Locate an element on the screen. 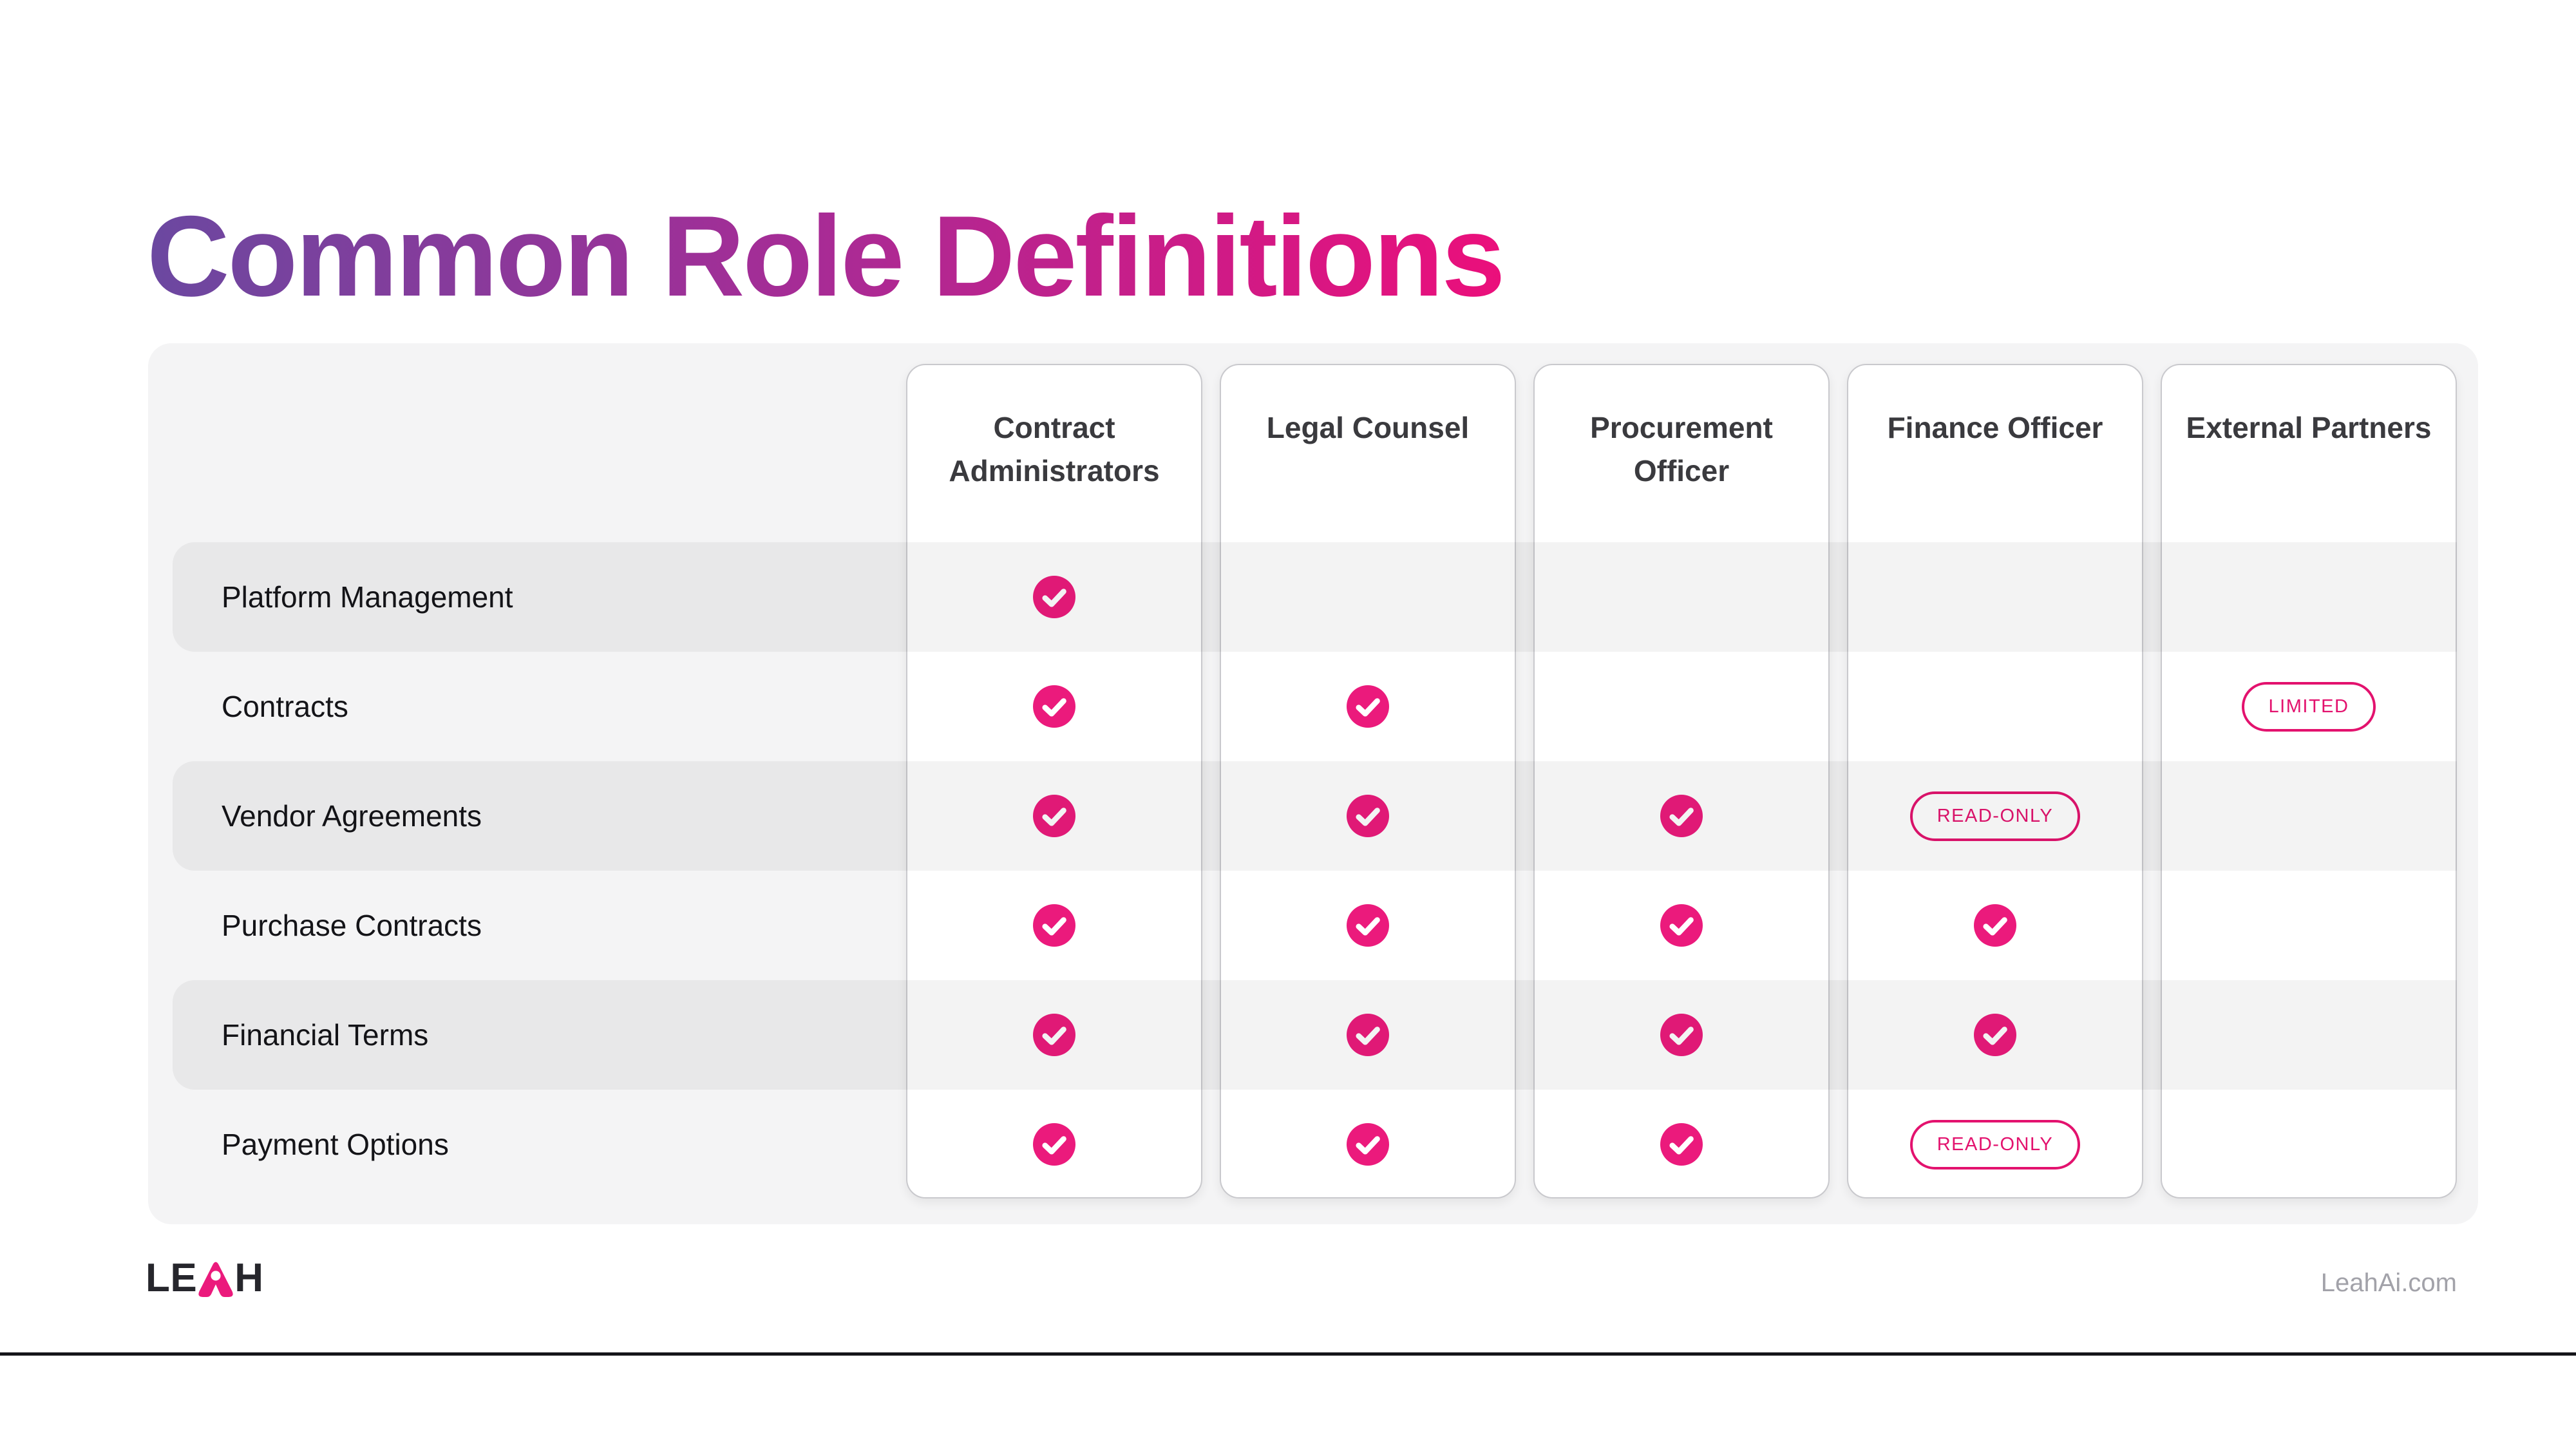 Image resolution: width=2576 pixels, height=1449 pixels. role-column-card: Legal Counsel is located at coordinates (1368, 781).